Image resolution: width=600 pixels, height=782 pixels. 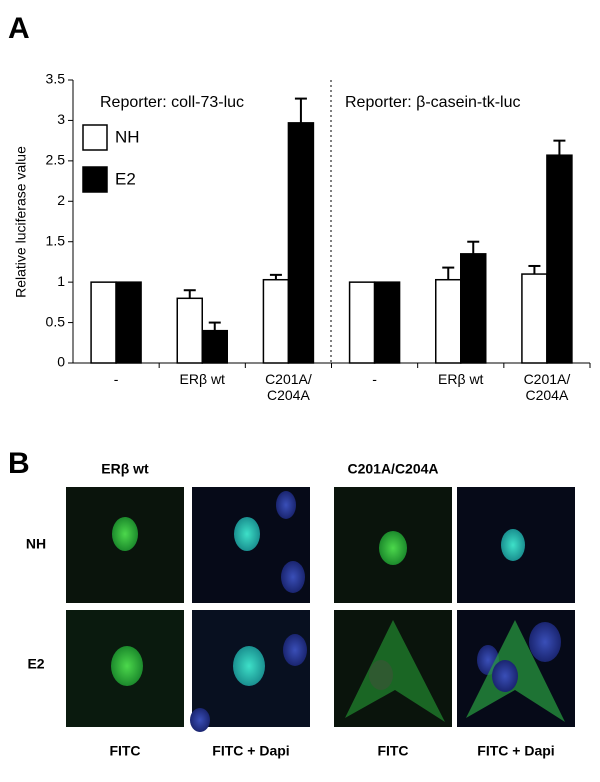 What do you see at coordinates (125, 178) in the screenshot?
I see `legend-label: E2` at bounding box center [125, 178].